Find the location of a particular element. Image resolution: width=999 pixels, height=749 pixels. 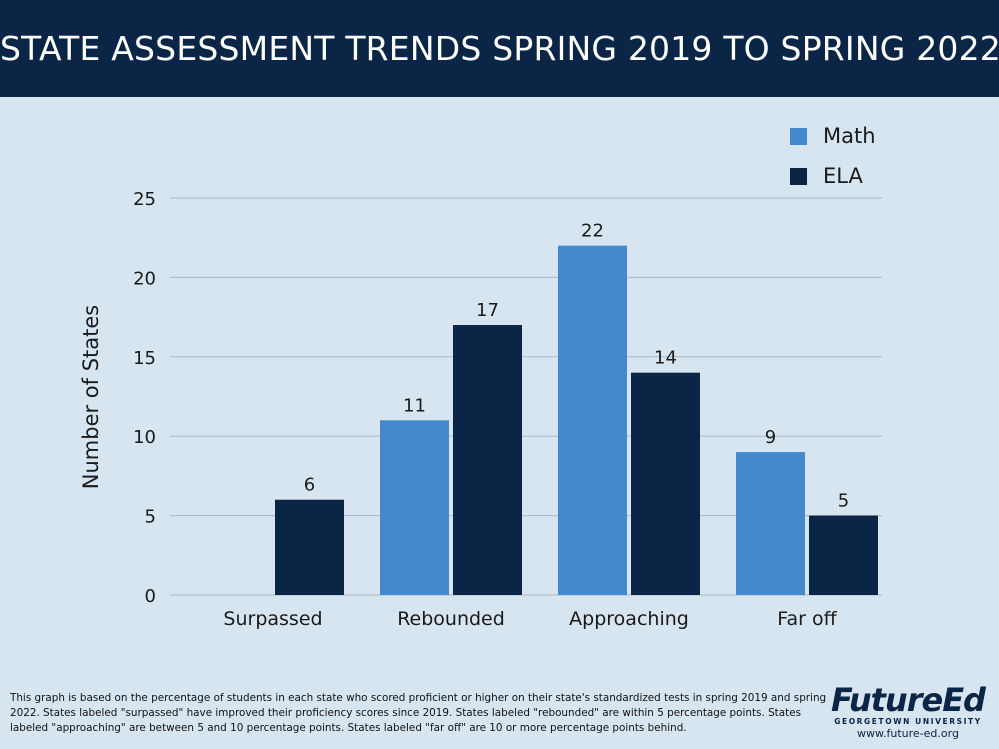

bar-ela-surpassed is located at coordinates (309, 547).